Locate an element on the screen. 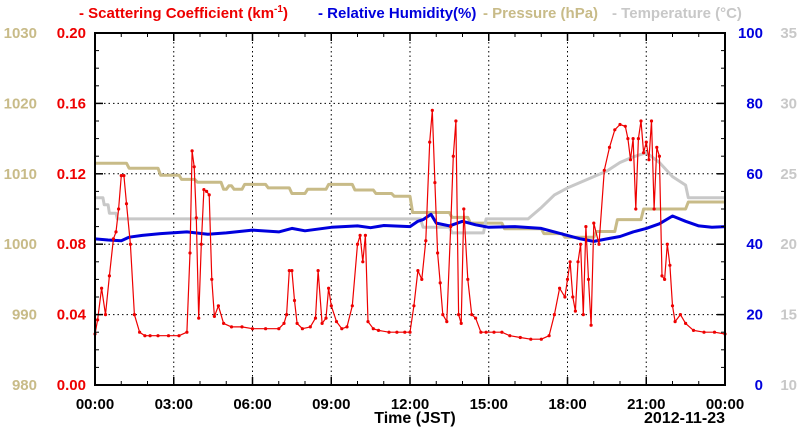 The height and width of the screenshot is (434, 800). date-label: 2012-11-23 is located at coordinates (684, 418).